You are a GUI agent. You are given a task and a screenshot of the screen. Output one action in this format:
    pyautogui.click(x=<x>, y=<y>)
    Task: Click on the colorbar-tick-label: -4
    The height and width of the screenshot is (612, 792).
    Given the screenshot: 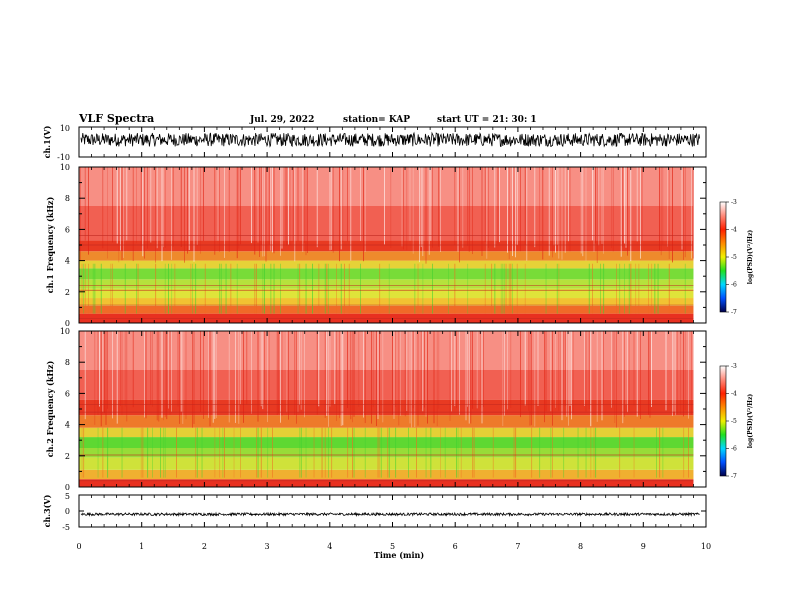 What is the action you would take?
    pyautogui.click(x=734, y=230)
    